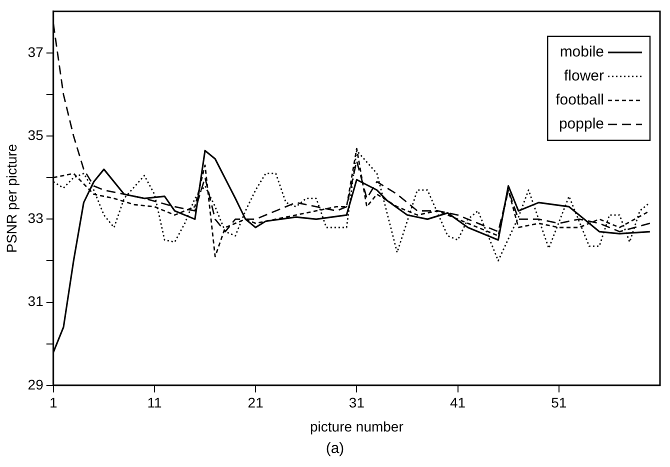 The width and height of the screenshot is (670, 467). I want to click on y-axis-title: PSNR per picture, so click(11, 198).